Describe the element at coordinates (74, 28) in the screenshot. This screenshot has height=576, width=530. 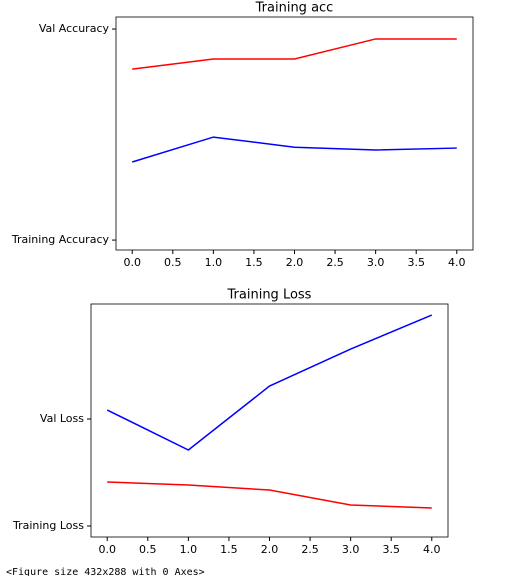
I see `y-tick-label: Val Accuracy` at that location.